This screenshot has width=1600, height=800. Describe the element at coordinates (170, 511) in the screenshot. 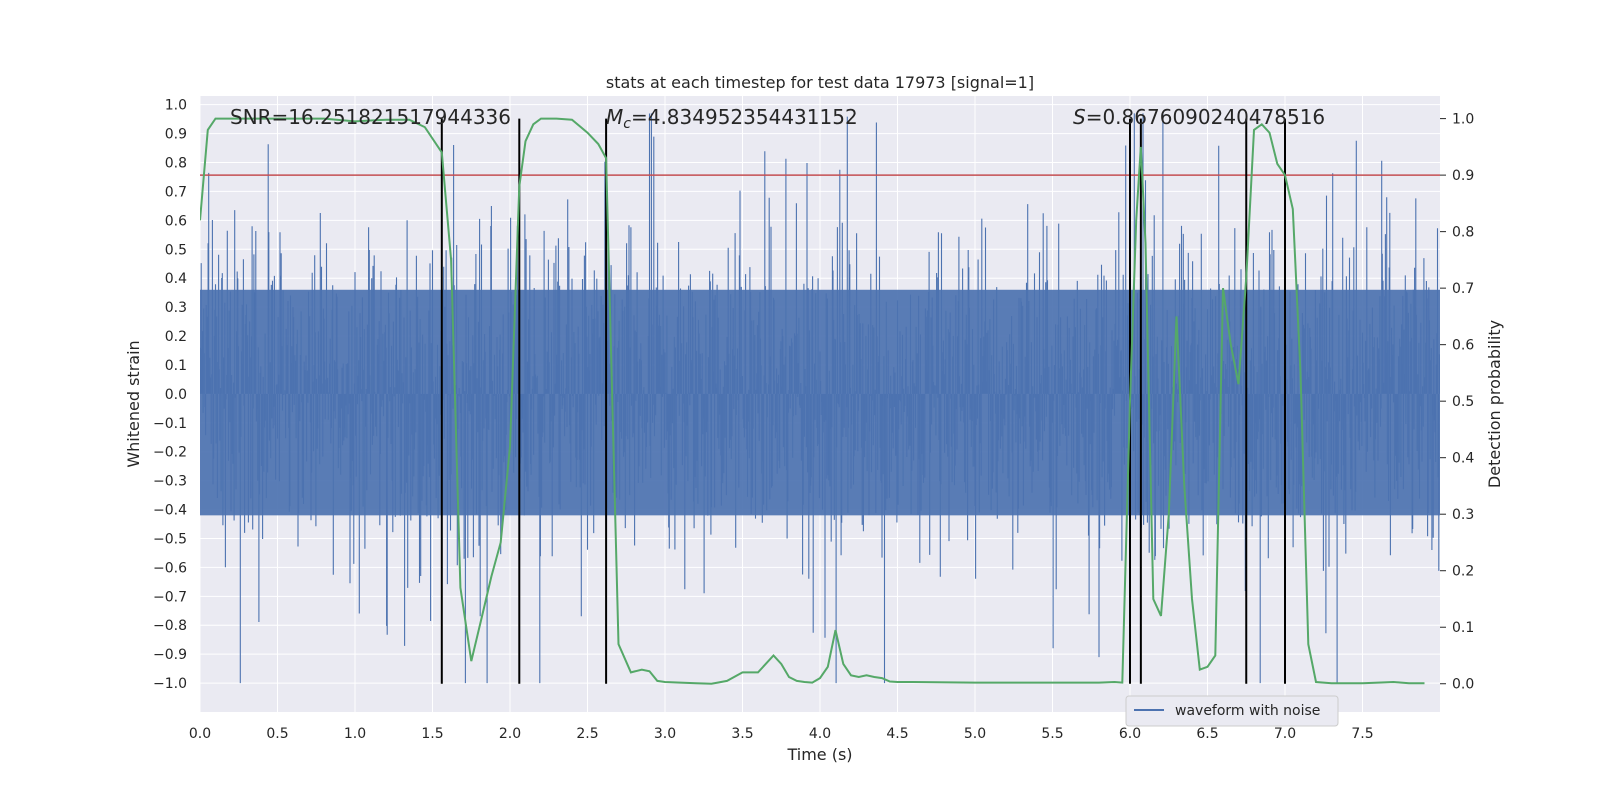

I see `y-left-tick-label: −0.4` at that location.